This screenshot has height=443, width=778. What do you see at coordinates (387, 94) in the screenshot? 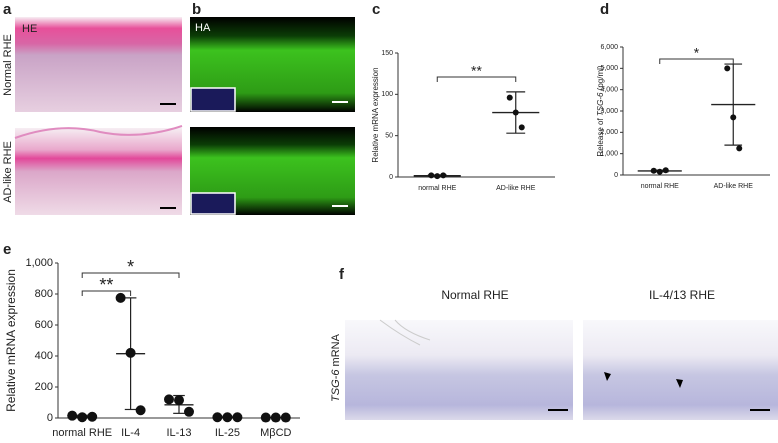
I see `y-tick-label: 100` at bounding box center [387, 94].